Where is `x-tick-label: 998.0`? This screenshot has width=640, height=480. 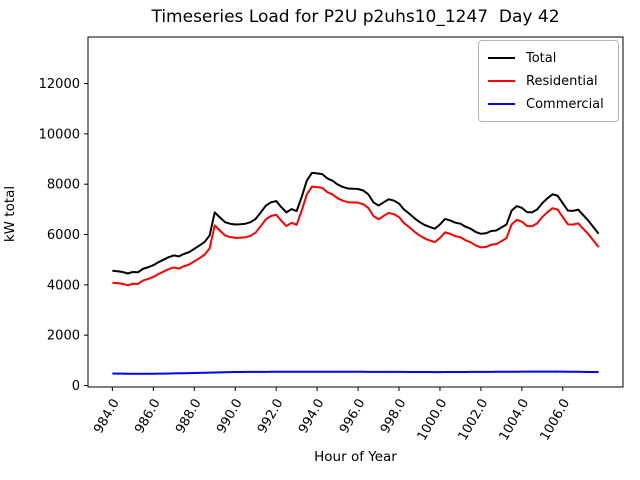 x-tick-label: 998.0 is located at coordinates (394, 417).